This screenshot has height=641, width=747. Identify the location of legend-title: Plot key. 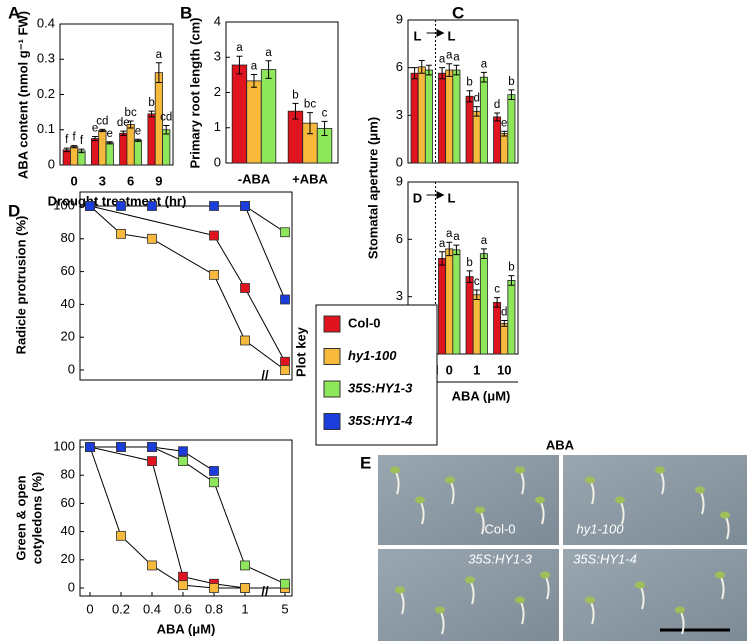
(300, 351).